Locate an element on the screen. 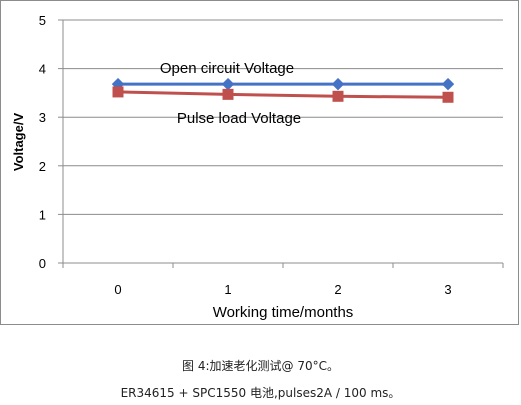 The width and height of the screenshot is (521, 405). y-tick-label: 0 is located at coordinates (42, 263).